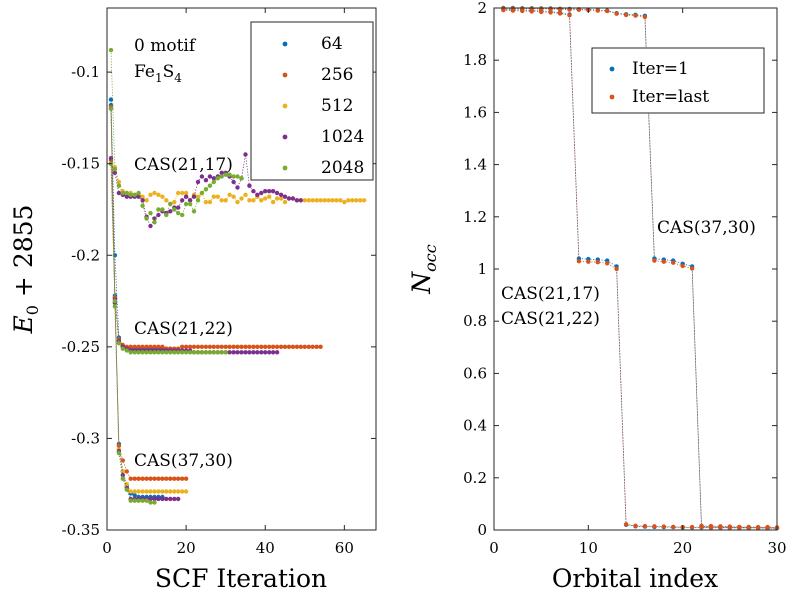  Describe the element at coordinates (183, 461) in the screenshot. I see `left-annotation-cas-37-30: CAS(37,30)` at that location.